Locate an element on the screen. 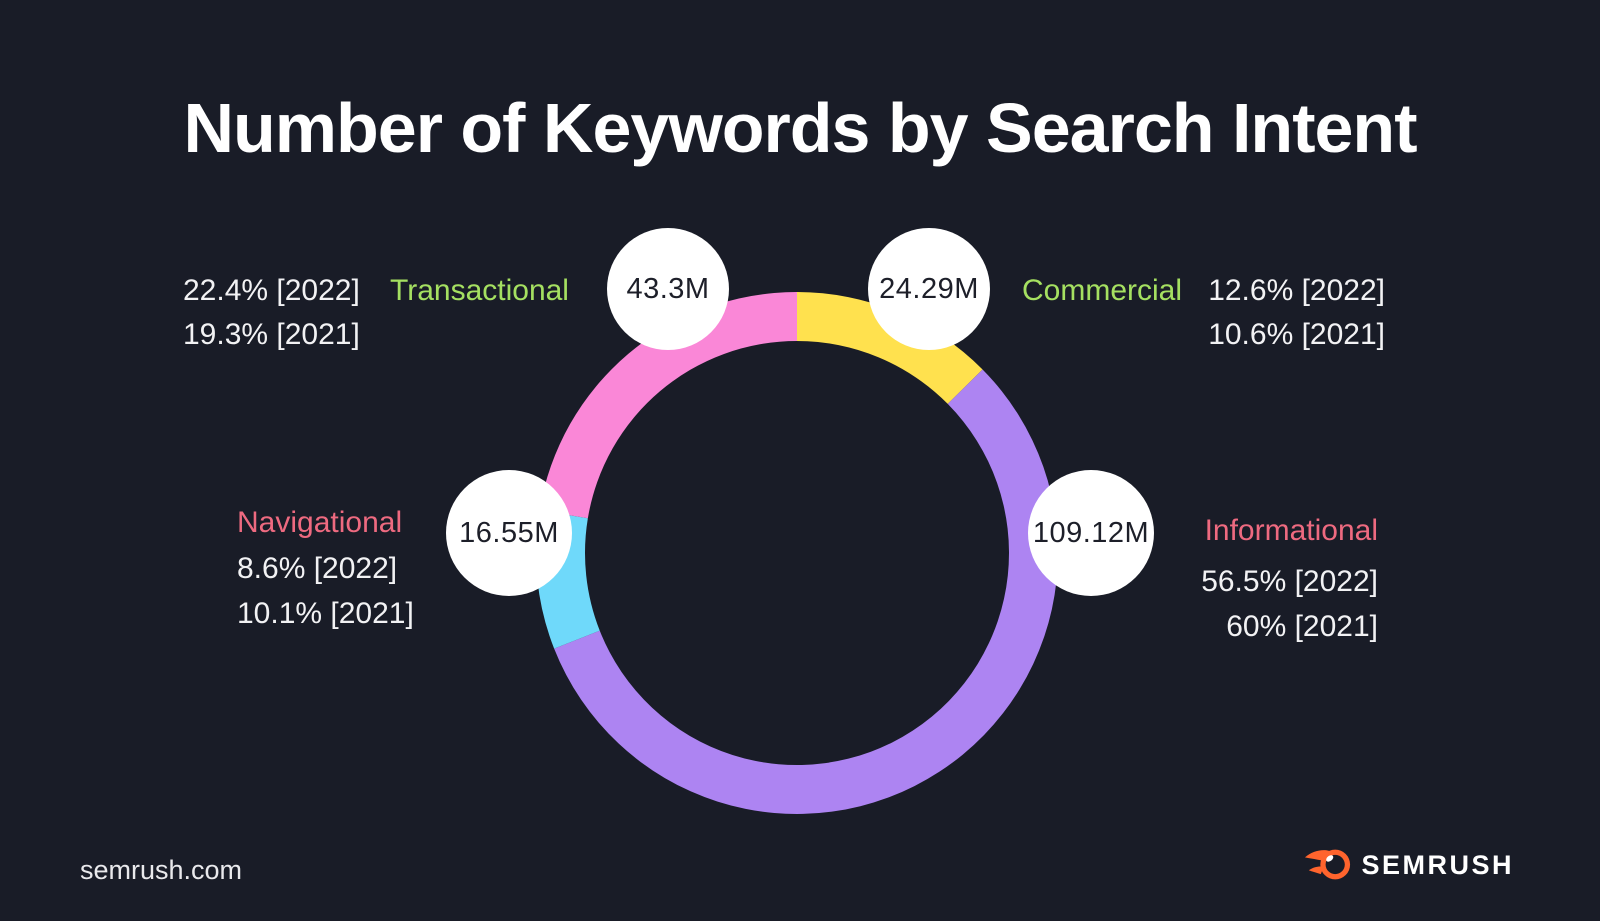 The height and width of the screenshot is (921, 1600). commercial-stats: 12.6% [2022] 10.6% [2021] is located at coordinates (1296, 313).